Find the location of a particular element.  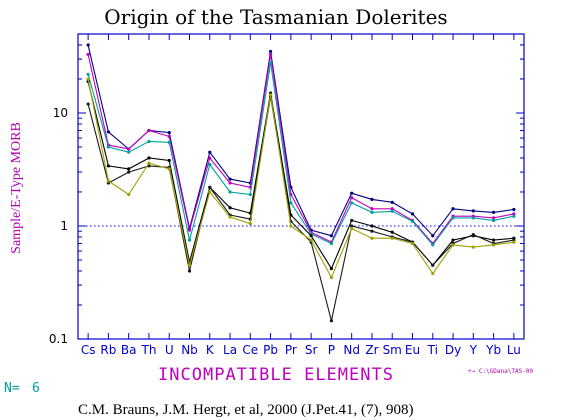

x-tick-label: Th is located at coordinates (148, 350).